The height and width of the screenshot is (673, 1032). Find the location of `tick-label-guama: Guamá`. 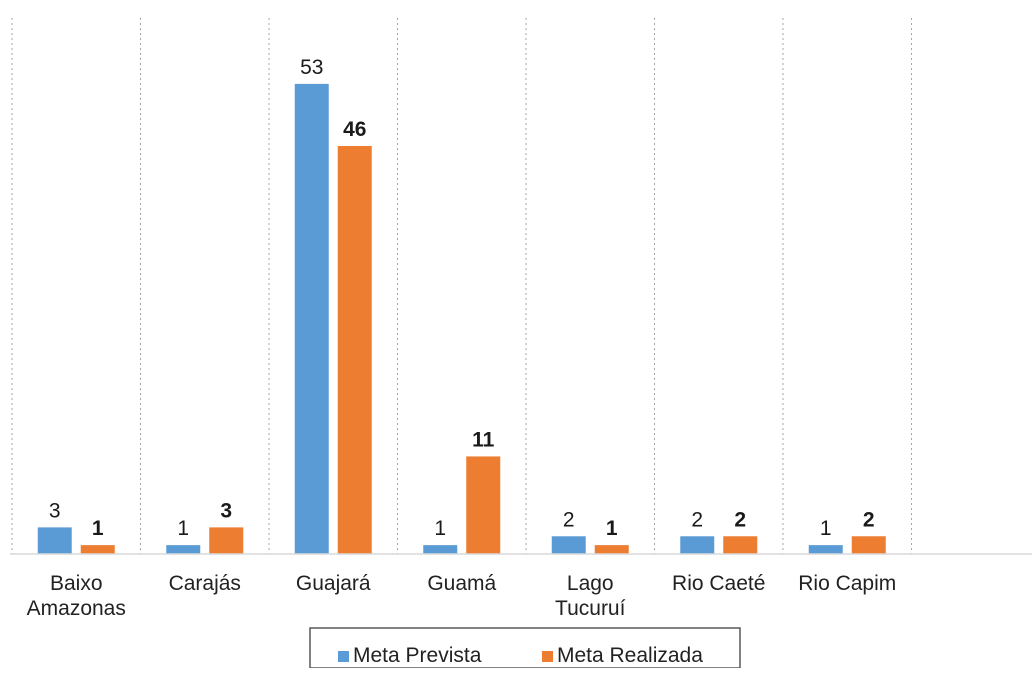

tick-label-guama: Guamá is located at coordinates (461, 583).